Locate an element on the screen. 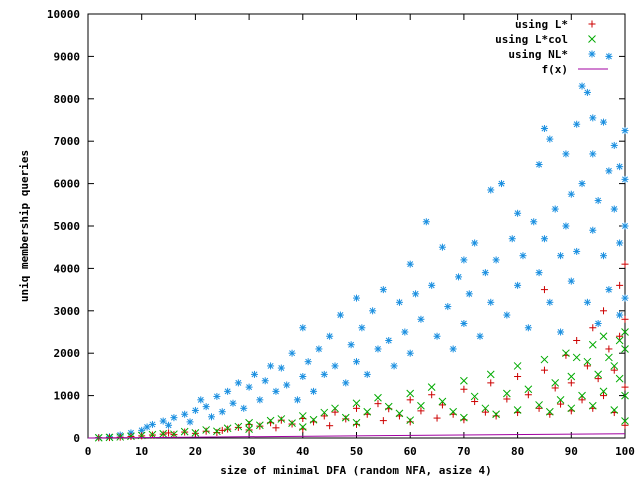 The image size is (640, 480). series-f-x- is located at coordinates (356, 436).